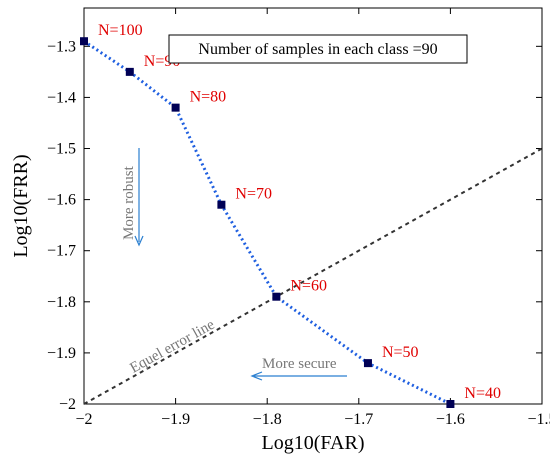 The image size is (550, 461). Describe the element at coordinates (61, 353) in the screenshot. I see `y-tick-label: −1.9` at that location.